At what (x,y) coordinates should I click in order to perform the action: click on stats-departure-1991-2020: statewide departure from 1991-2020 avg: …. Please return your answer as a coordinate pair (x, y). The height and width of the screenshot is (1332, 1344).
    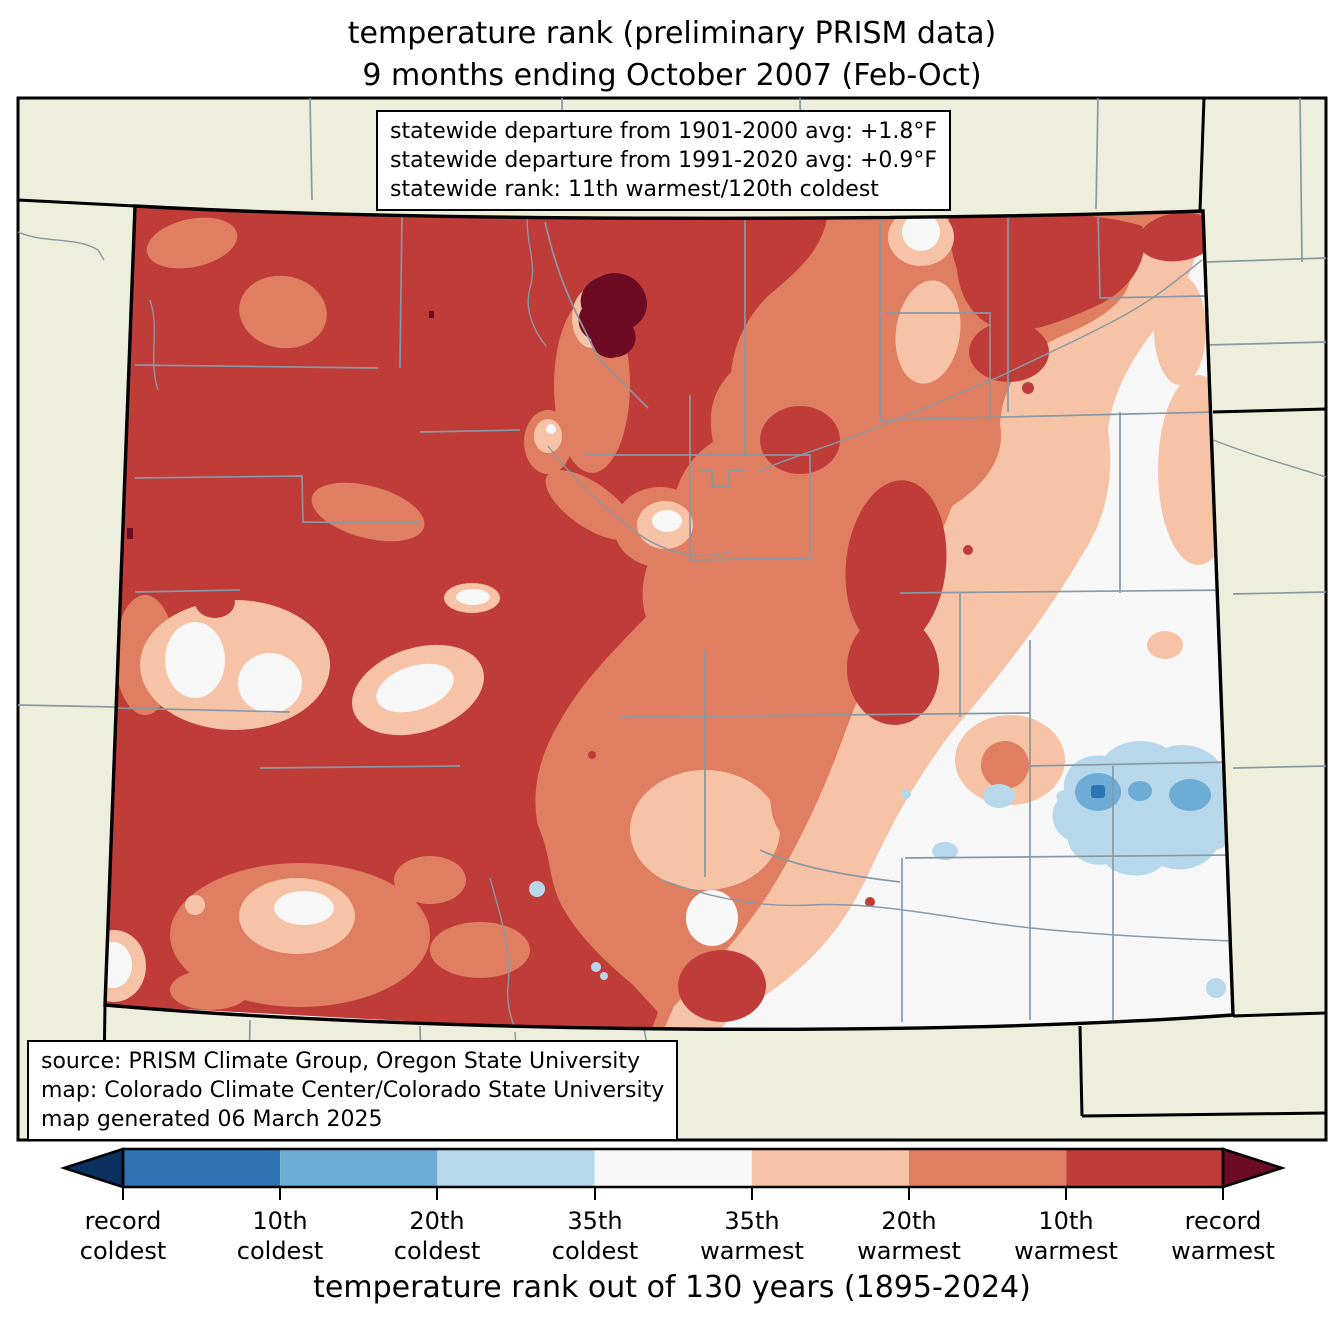
    Looking at the image, I should click on (664, 160).